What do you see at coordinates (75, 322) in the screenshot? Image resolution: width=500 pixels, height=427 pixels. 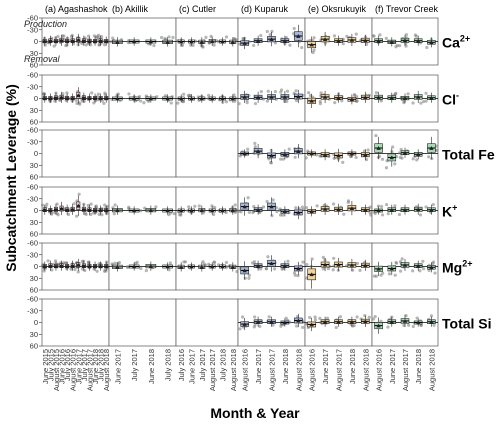 I see `facet-panel` at bounding box center [75, 322].